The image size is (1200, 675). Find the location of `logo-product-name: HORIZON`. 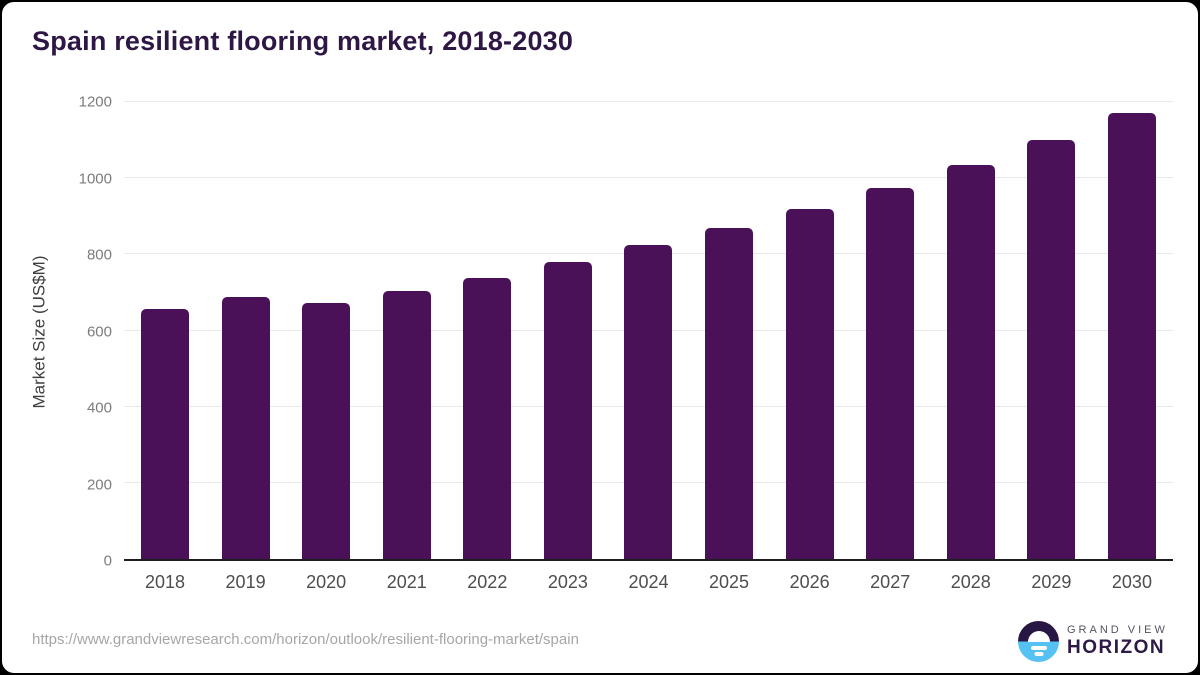

logo-product-name: HORIZON is located at coordinates (1116, 647).